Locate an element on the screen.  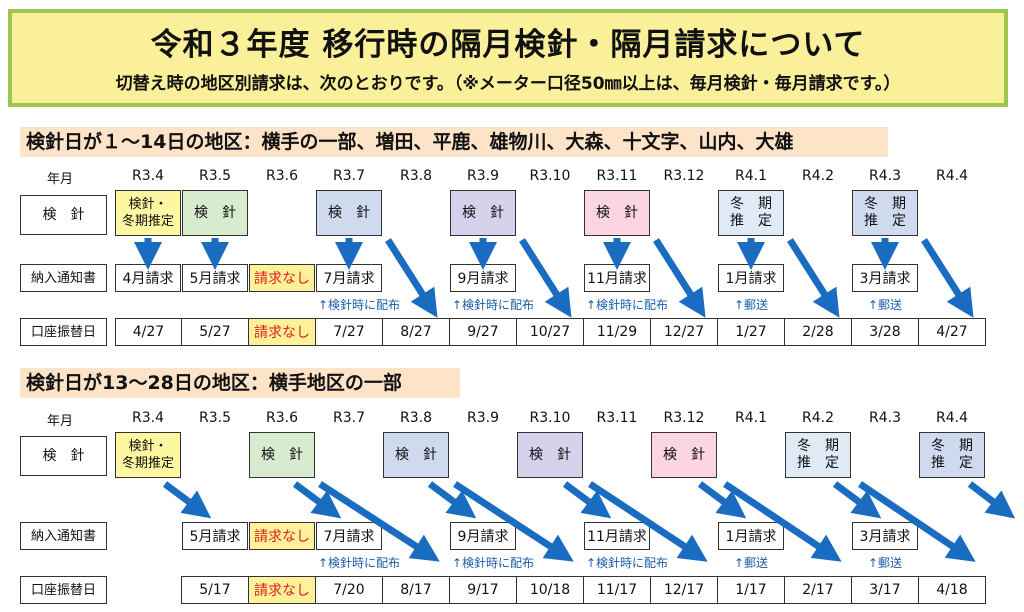
row-label-reading: 検 針 is located at coordinates (63, 456).